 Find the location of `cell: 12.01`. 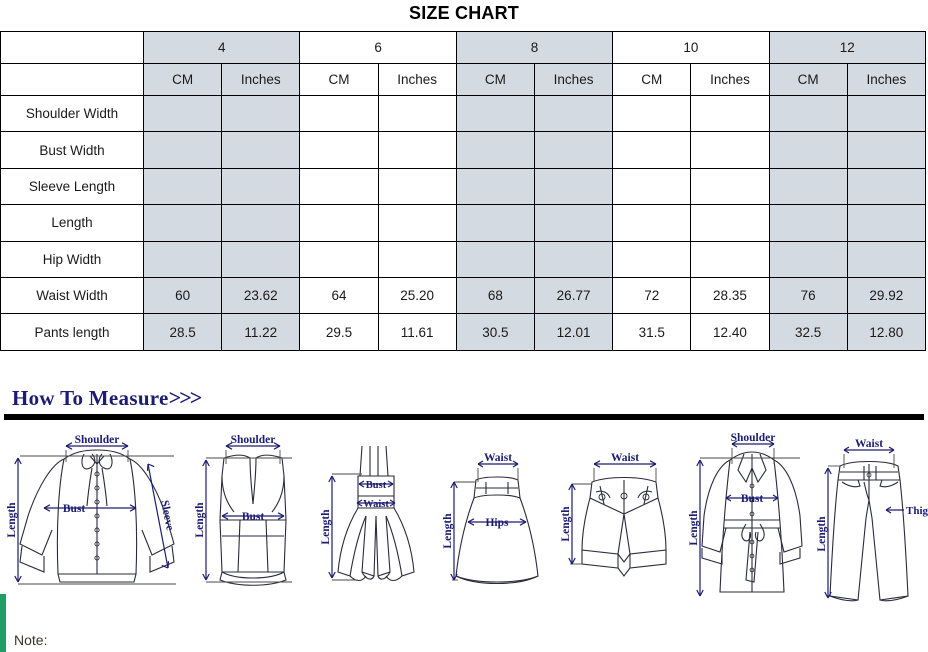

cell: 12.01 is located at coordinates (573, 332).